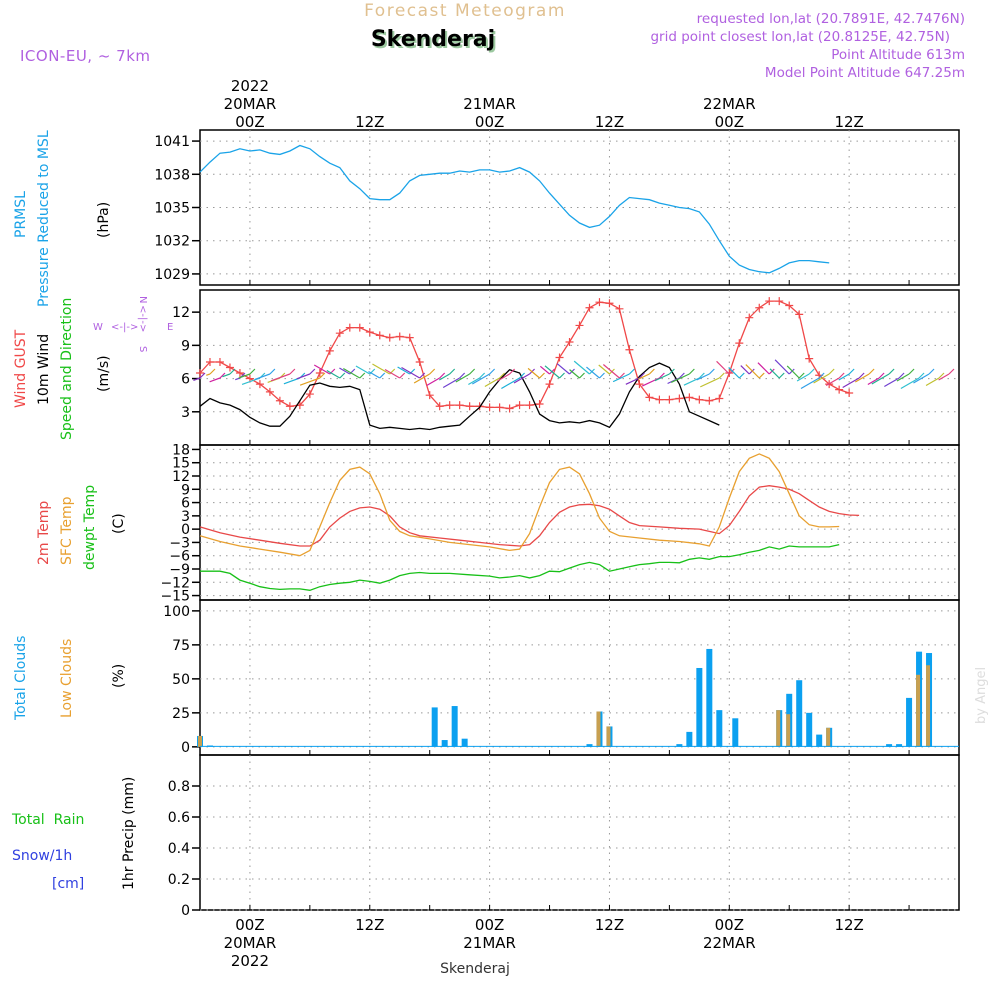 This screenshot has height=1000, width=1000. What do you see at coordinates (142, 349) in the screenshot?
I see `svg-text: S` at bounding box center [142, 349].